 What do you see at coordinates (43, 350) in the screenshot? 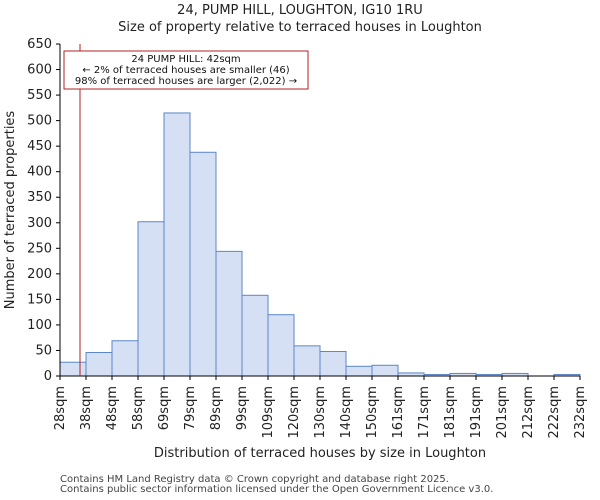
I see `y-tick-label: 50` at bounding box center [43, 350].